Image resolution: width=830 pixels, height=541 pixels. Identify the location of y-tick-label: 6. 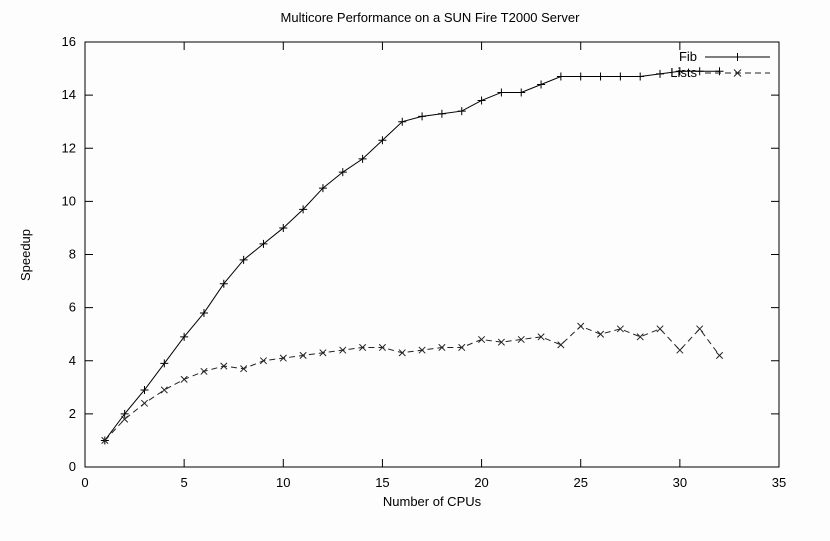
(72, 307).